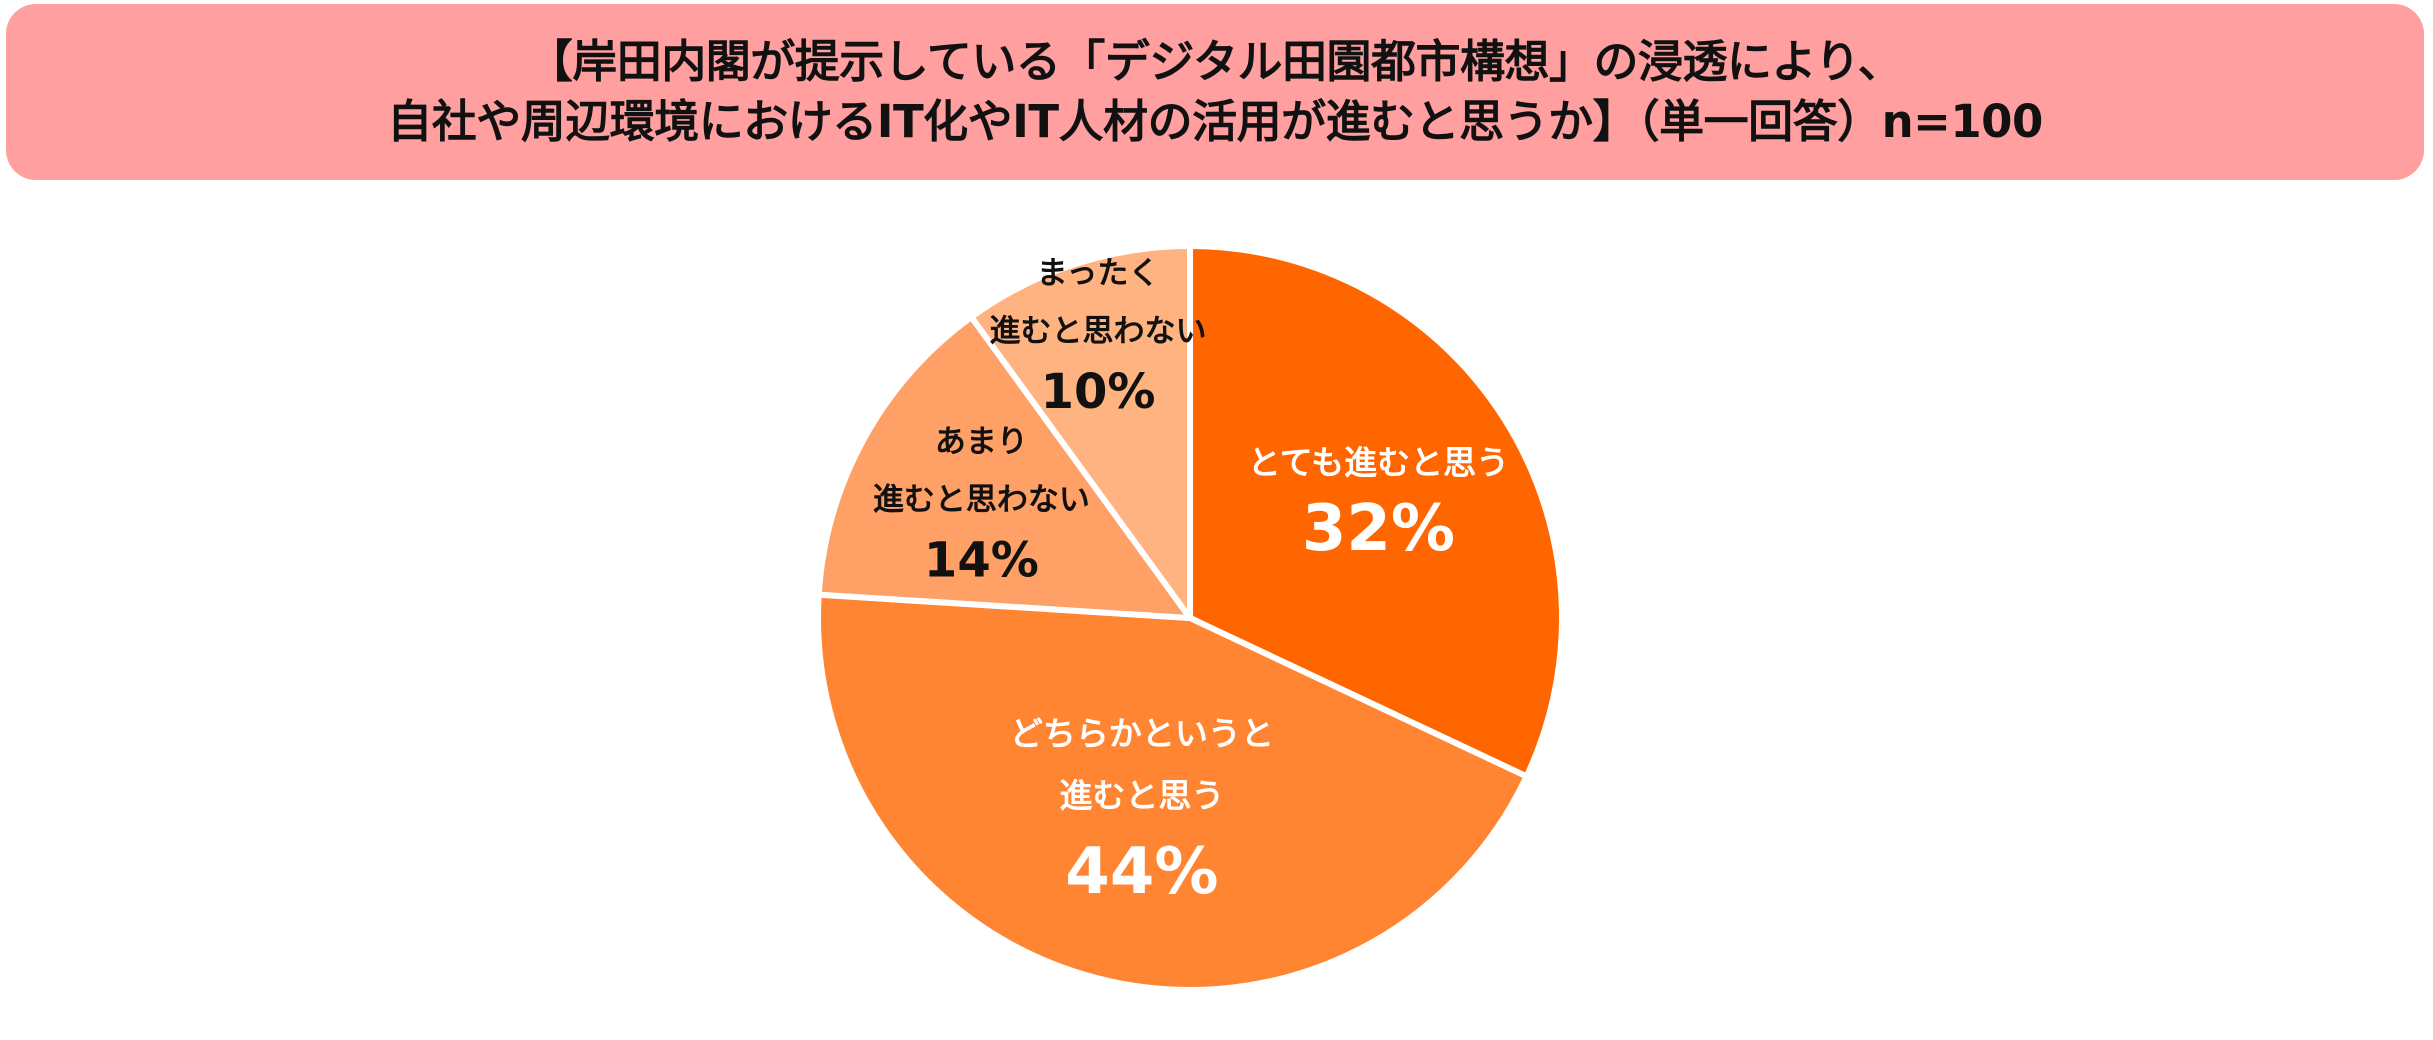 This screenshot has width=2433, height=1040. Describe the element at coordinates (1378, 529) in the screenshot. I see `pie-slice-value-label: 32%` at that location.